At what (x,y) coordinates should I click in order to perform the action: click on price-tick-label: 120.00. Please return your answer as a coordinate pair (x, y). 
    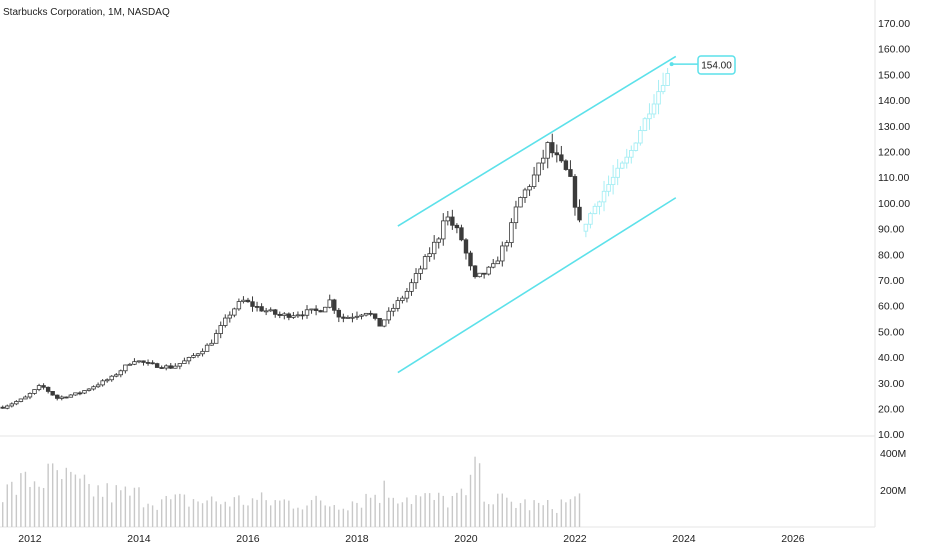
    Looking at the image, I should click on (894, 153).